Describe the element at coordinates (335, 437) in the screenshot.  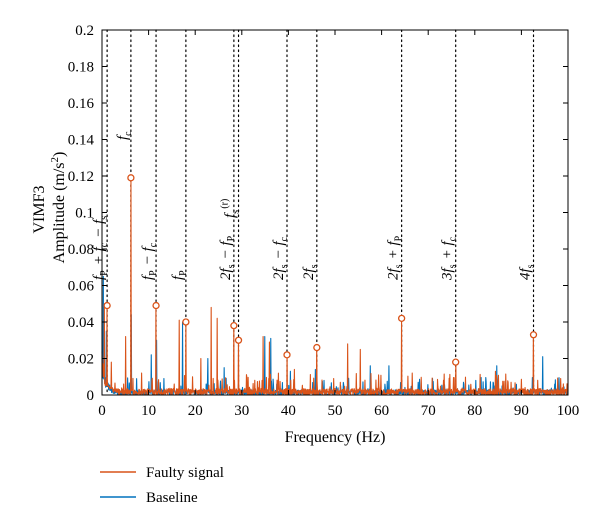
I see `x-axis-label: Frequency (Hz)` at that location.